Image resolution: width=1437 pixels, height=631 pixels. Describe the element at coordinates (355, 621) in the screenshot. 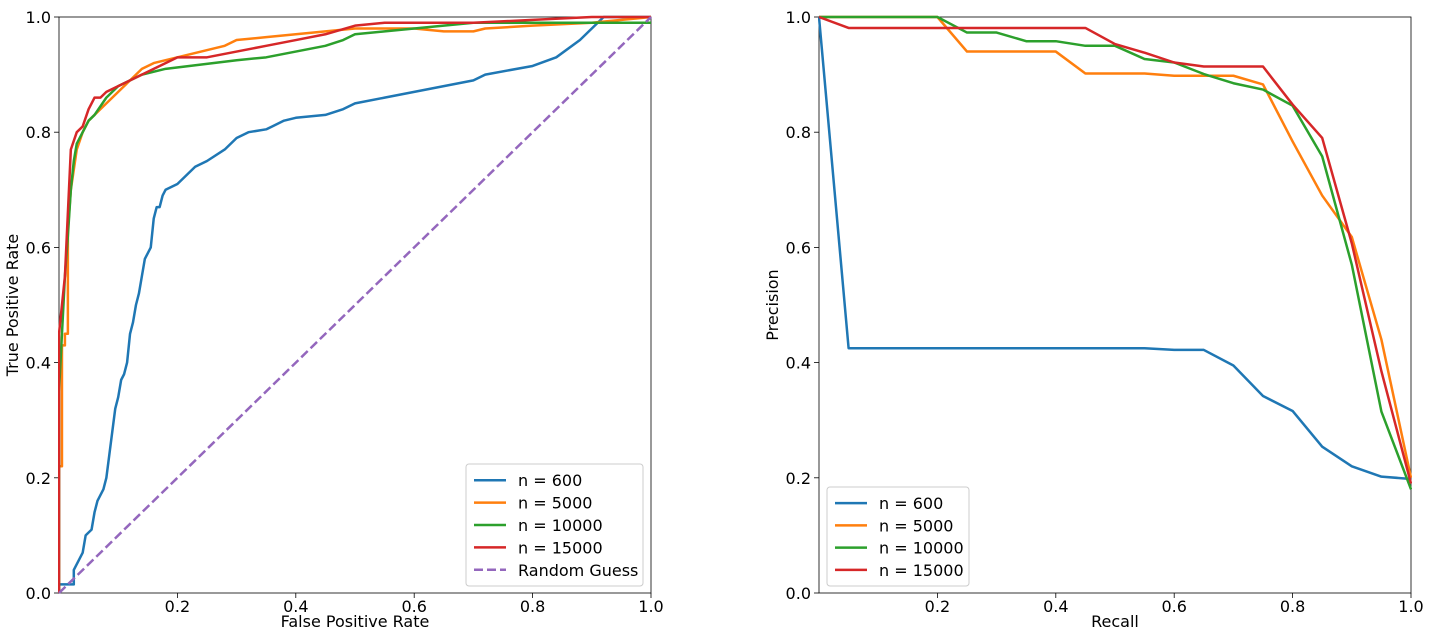

I see `x-axis-label: False Positive Rate` at that location.